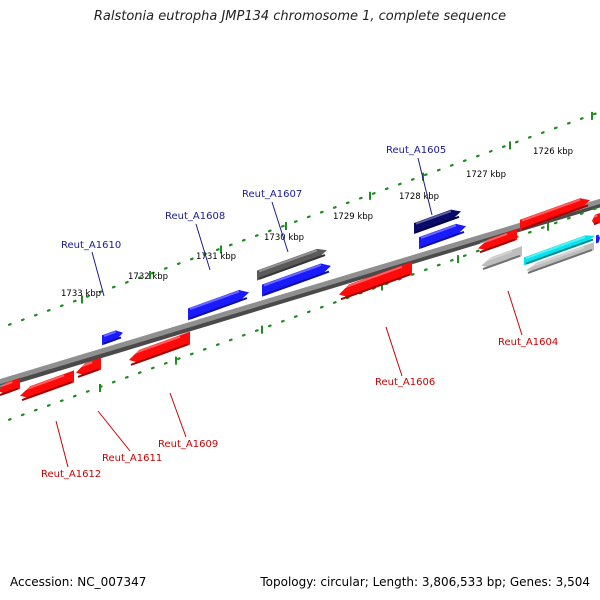 The height and width of the screenshot is (600, 600). I want to click on gene-cyan, so click(559, 250).